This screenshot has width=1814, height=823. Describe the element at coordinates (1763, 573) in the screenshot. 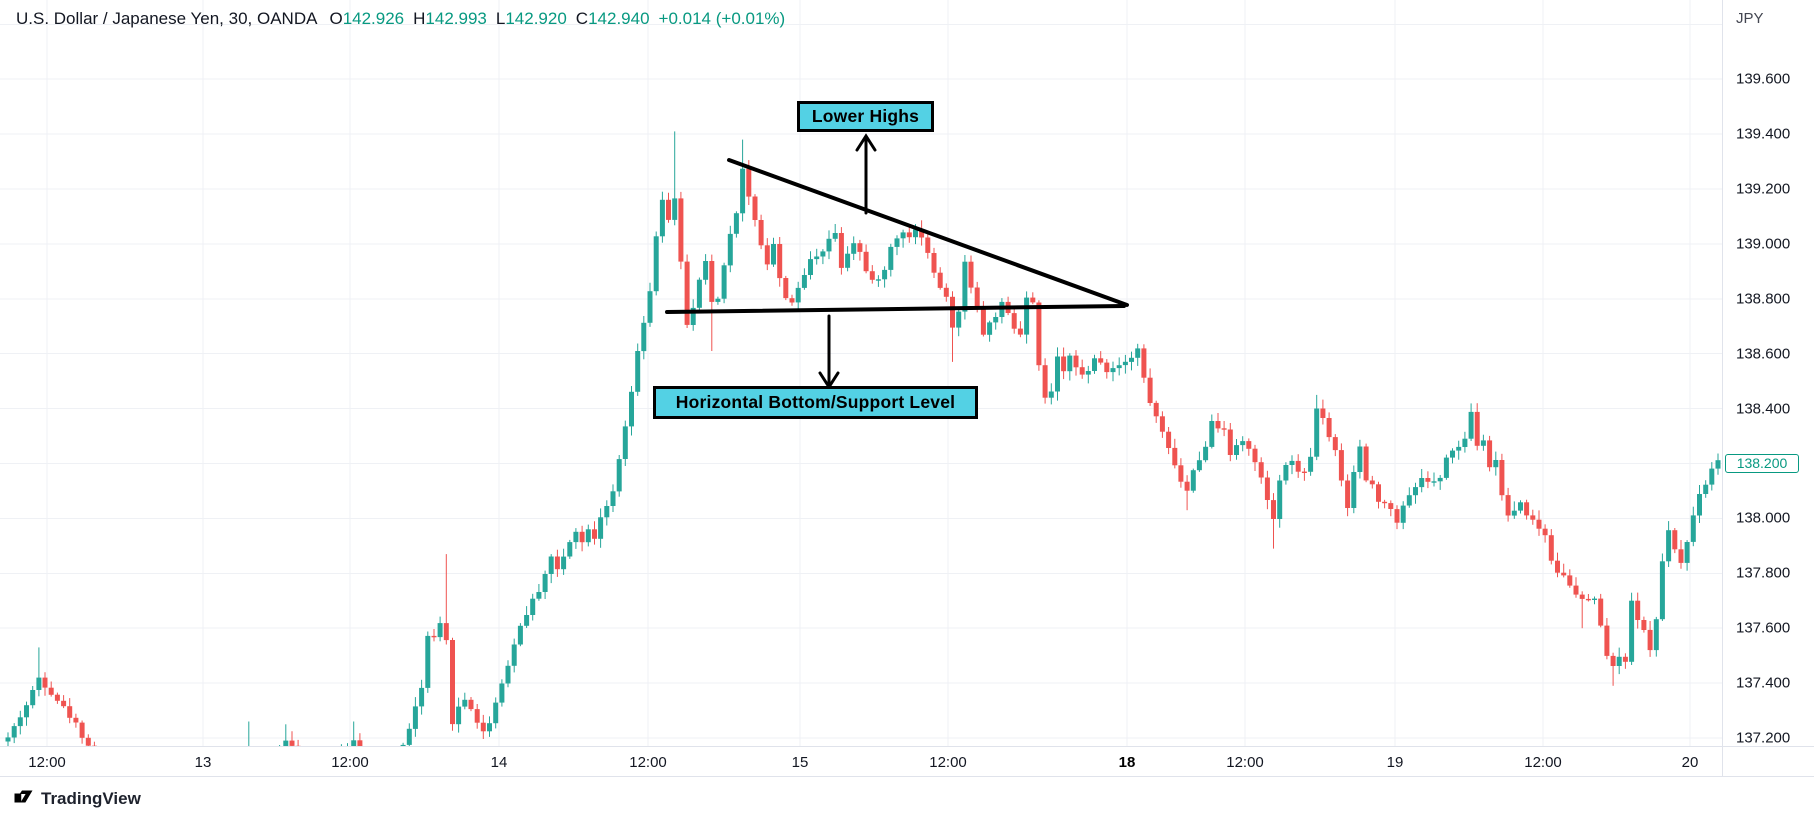

I see `price-axis-label: 137.800` at that location.